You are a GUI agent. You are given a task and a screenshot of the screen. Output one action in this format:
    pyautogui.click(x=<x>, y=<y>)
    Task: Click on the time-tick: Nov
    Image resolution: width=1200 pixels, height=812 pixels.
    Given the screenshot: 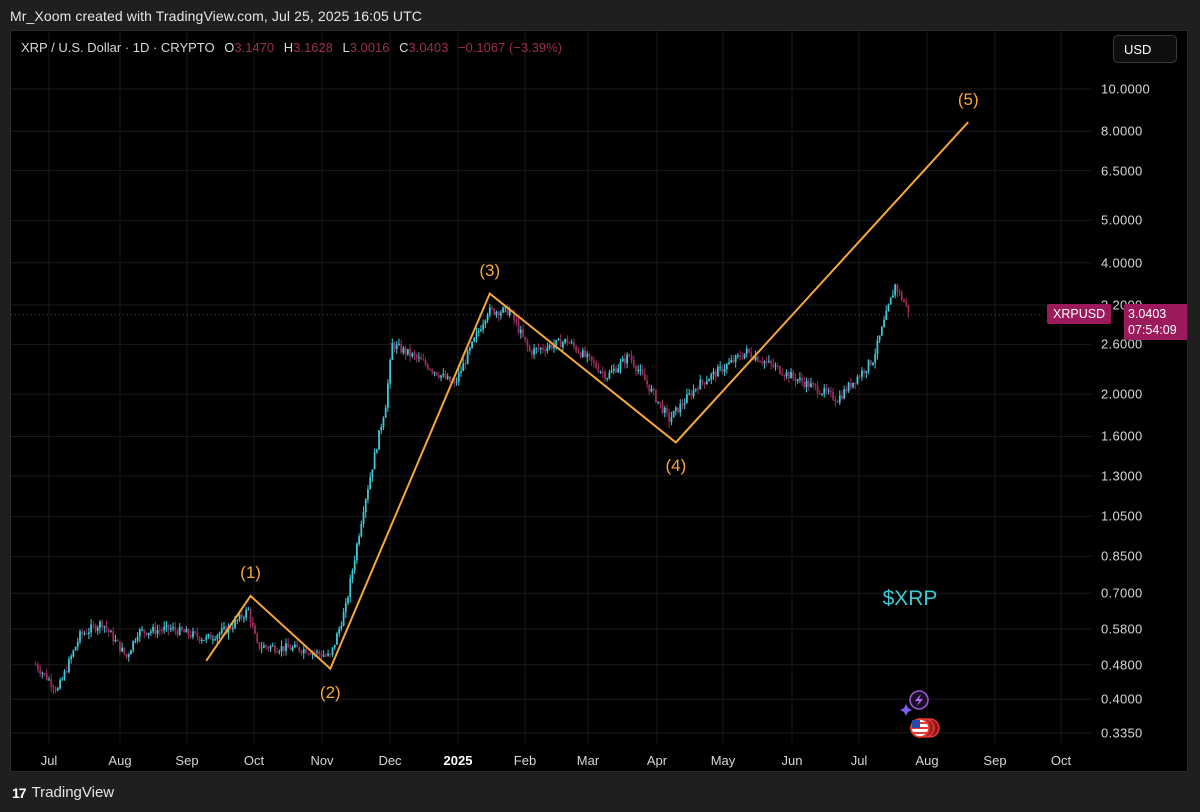 What is the action you would take?
    pyautogui.click(x=322, y=760)
    